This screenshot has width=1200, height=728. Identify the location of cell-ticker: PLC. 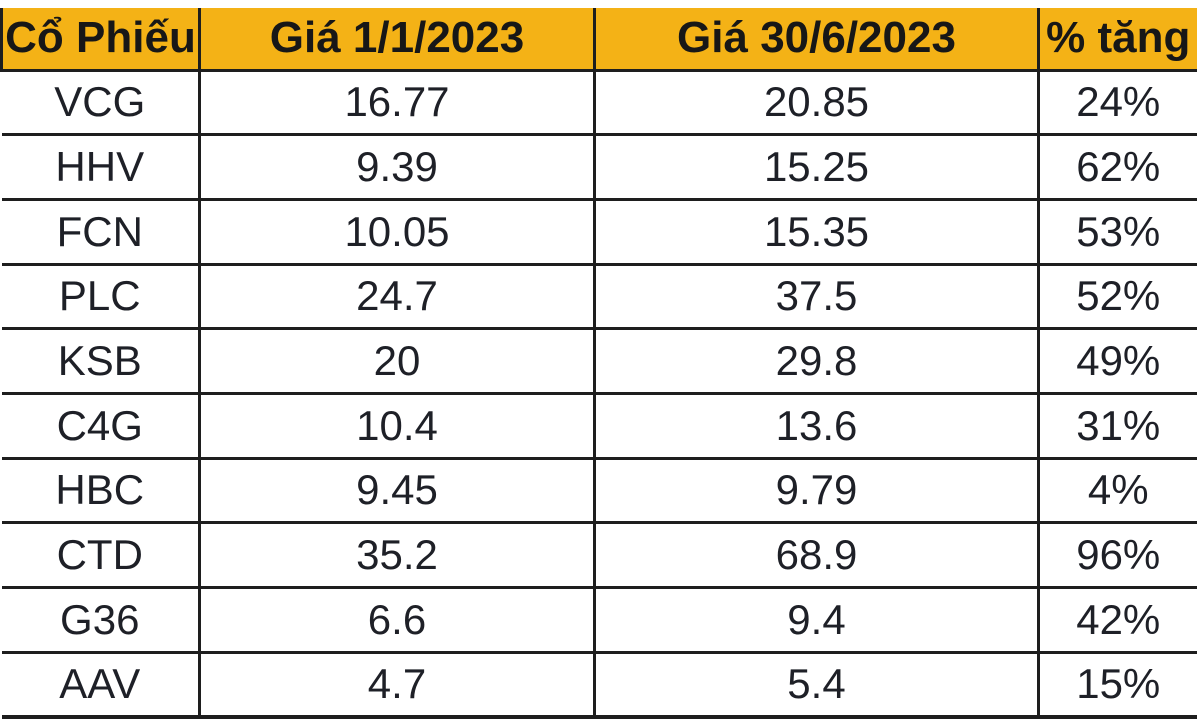
(101, 296).